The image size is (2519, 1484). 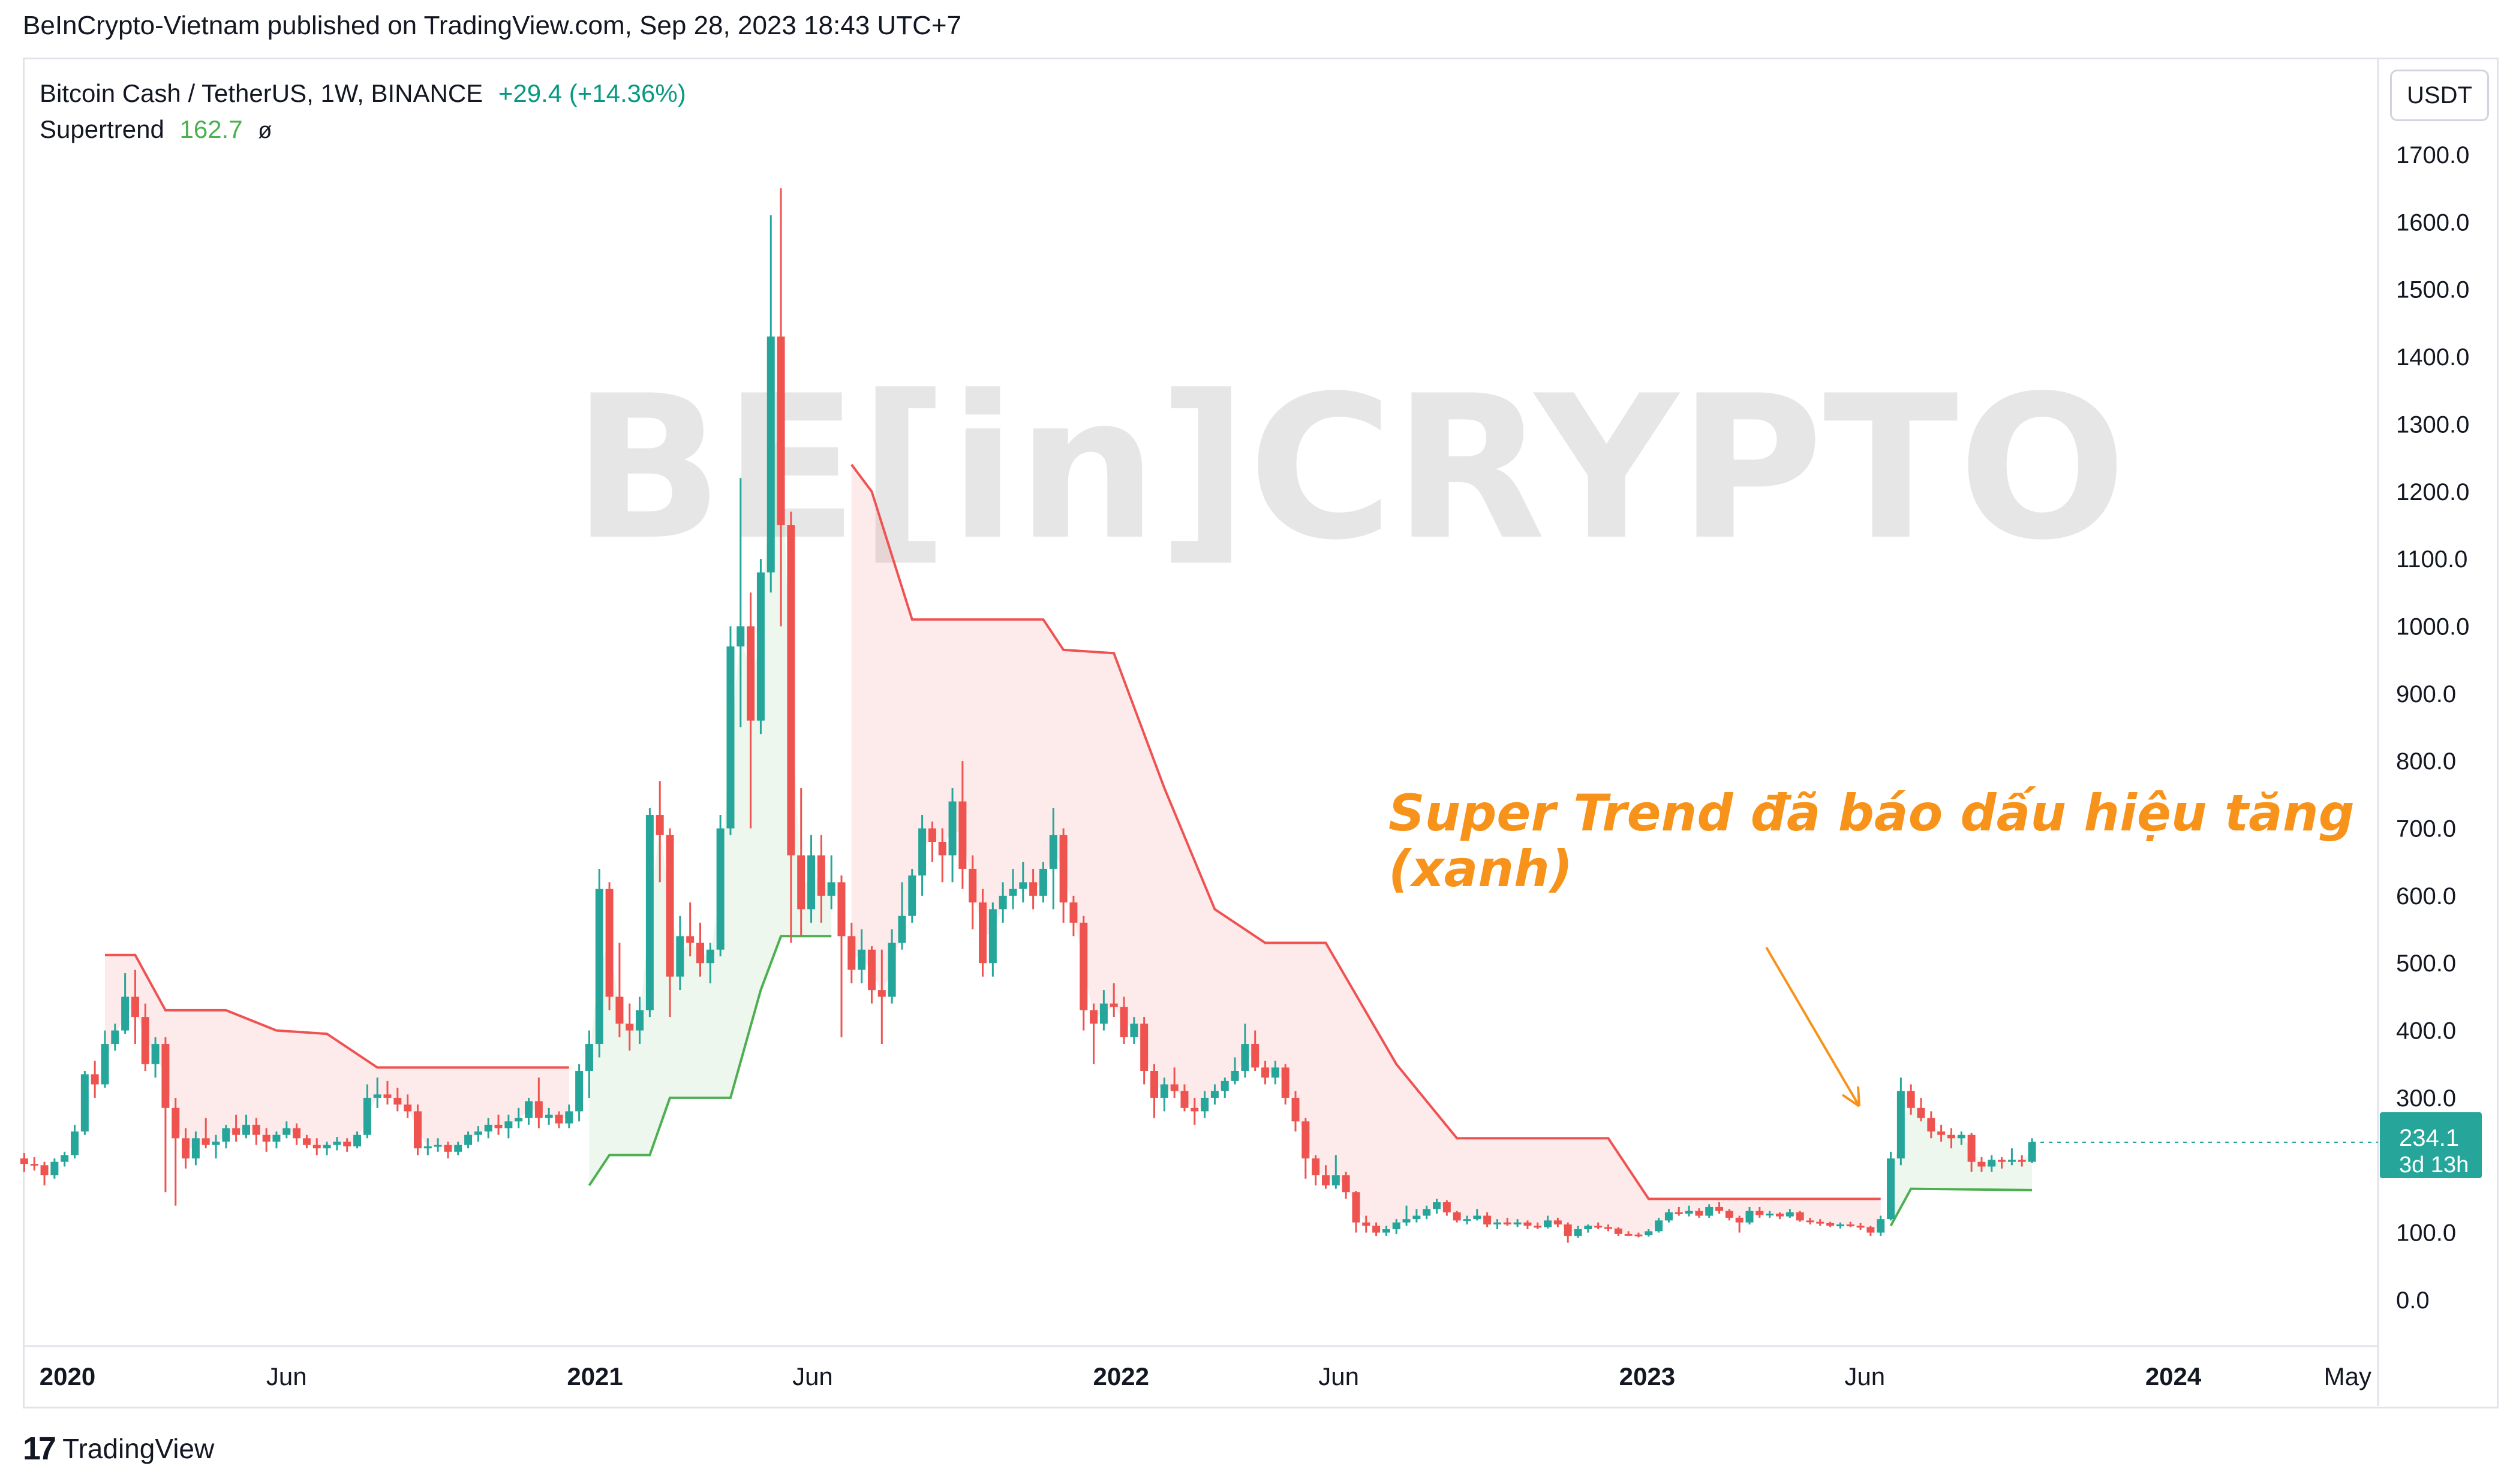 What do you see at coordinates (118, 1448) in the screenshot?
I see `footer-brand: 17 TradingView` at bounding box center [118, 1448].